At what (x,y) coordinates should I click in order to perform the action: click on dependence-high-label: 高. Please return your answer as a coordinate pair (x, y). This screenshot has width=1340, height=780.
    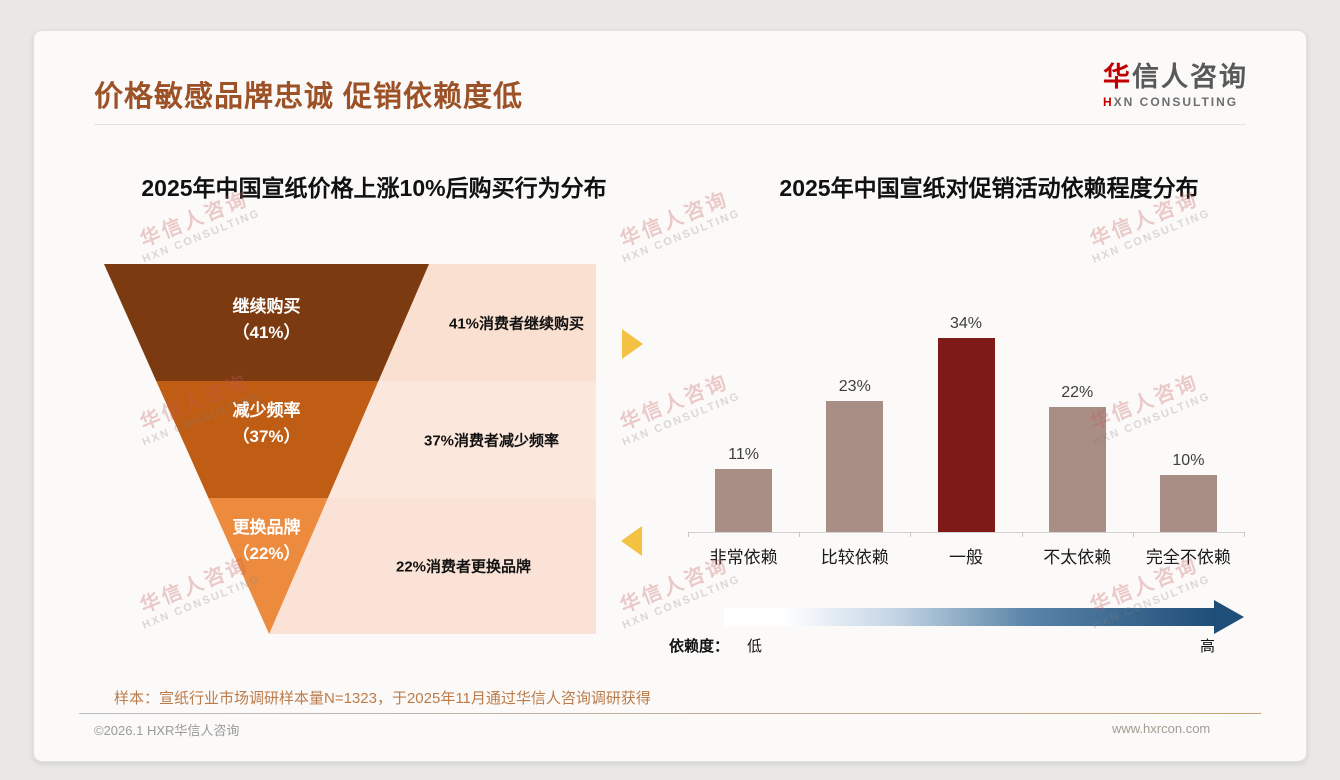
    Looking at the image, I should click on (1208, 646).